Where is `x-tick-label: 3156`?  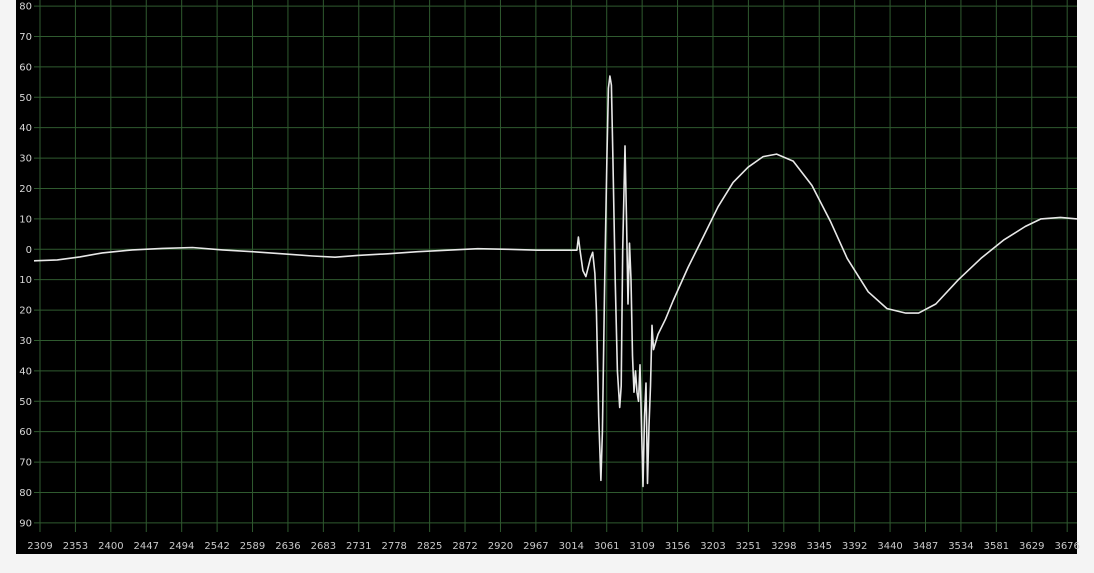
x-tick-label: 3156 is located at coordinates (677, 546).